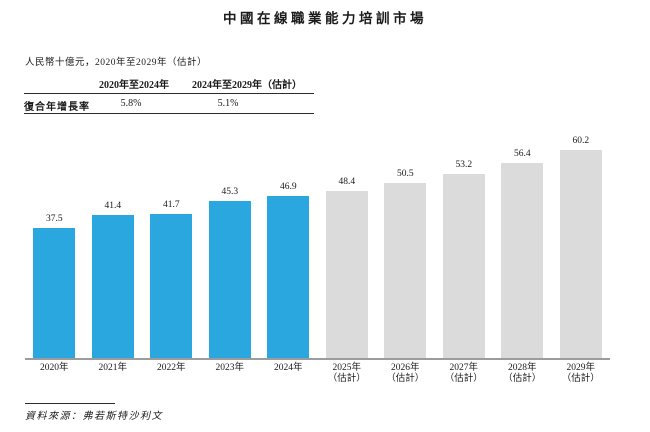 The height and width of the screenshot is (432, 650). Describe the element at coordinates (247, 85) in the screenshot. I see `cagr-column-header-2: 2024年至2029年（估計）` at that location.